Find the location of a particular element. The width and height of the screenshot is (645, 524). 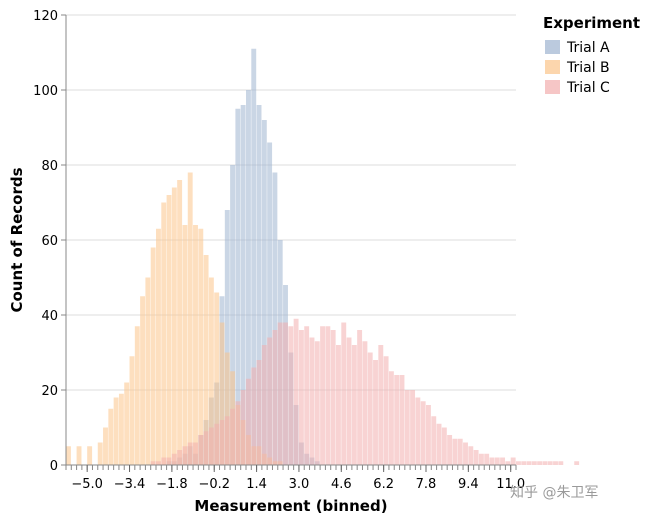

x-tick-label: 6.2 is located at coordinates (383, 484).